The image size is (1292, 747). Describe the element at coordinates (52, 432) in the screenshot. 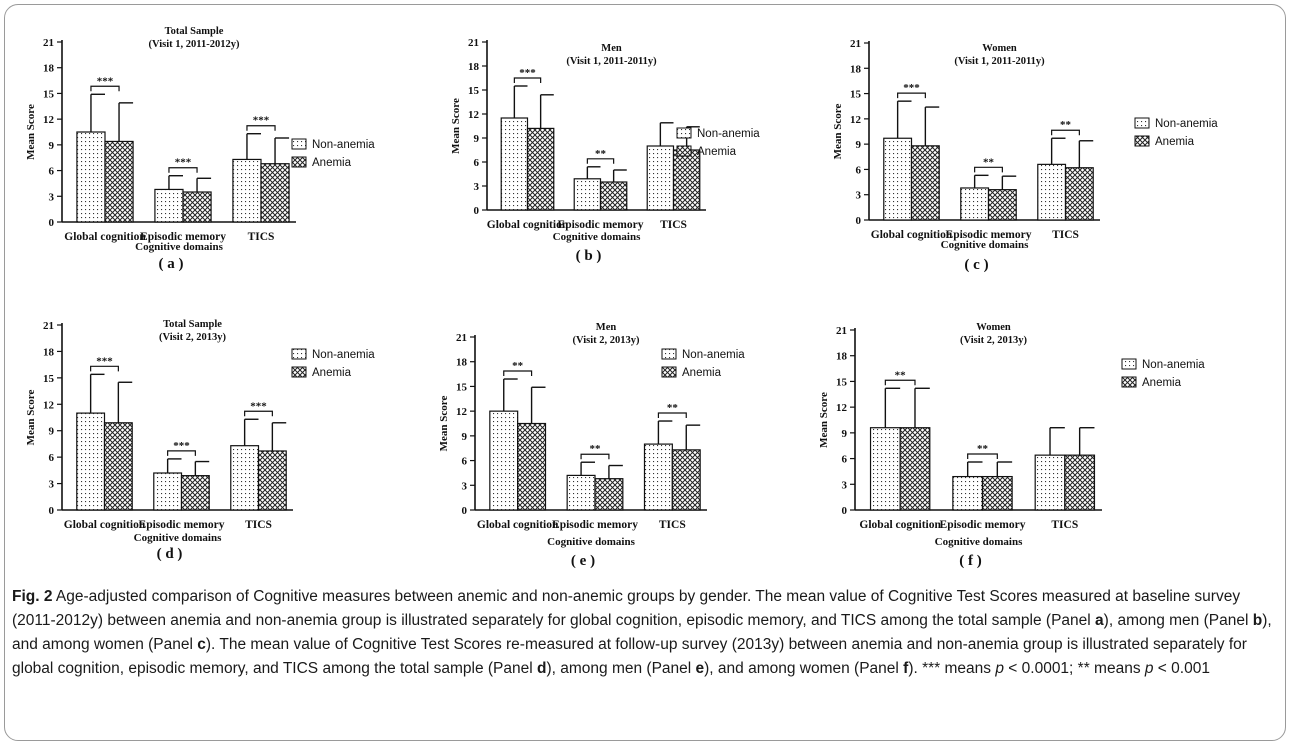

I see `y-tick-label: 9` at that location.